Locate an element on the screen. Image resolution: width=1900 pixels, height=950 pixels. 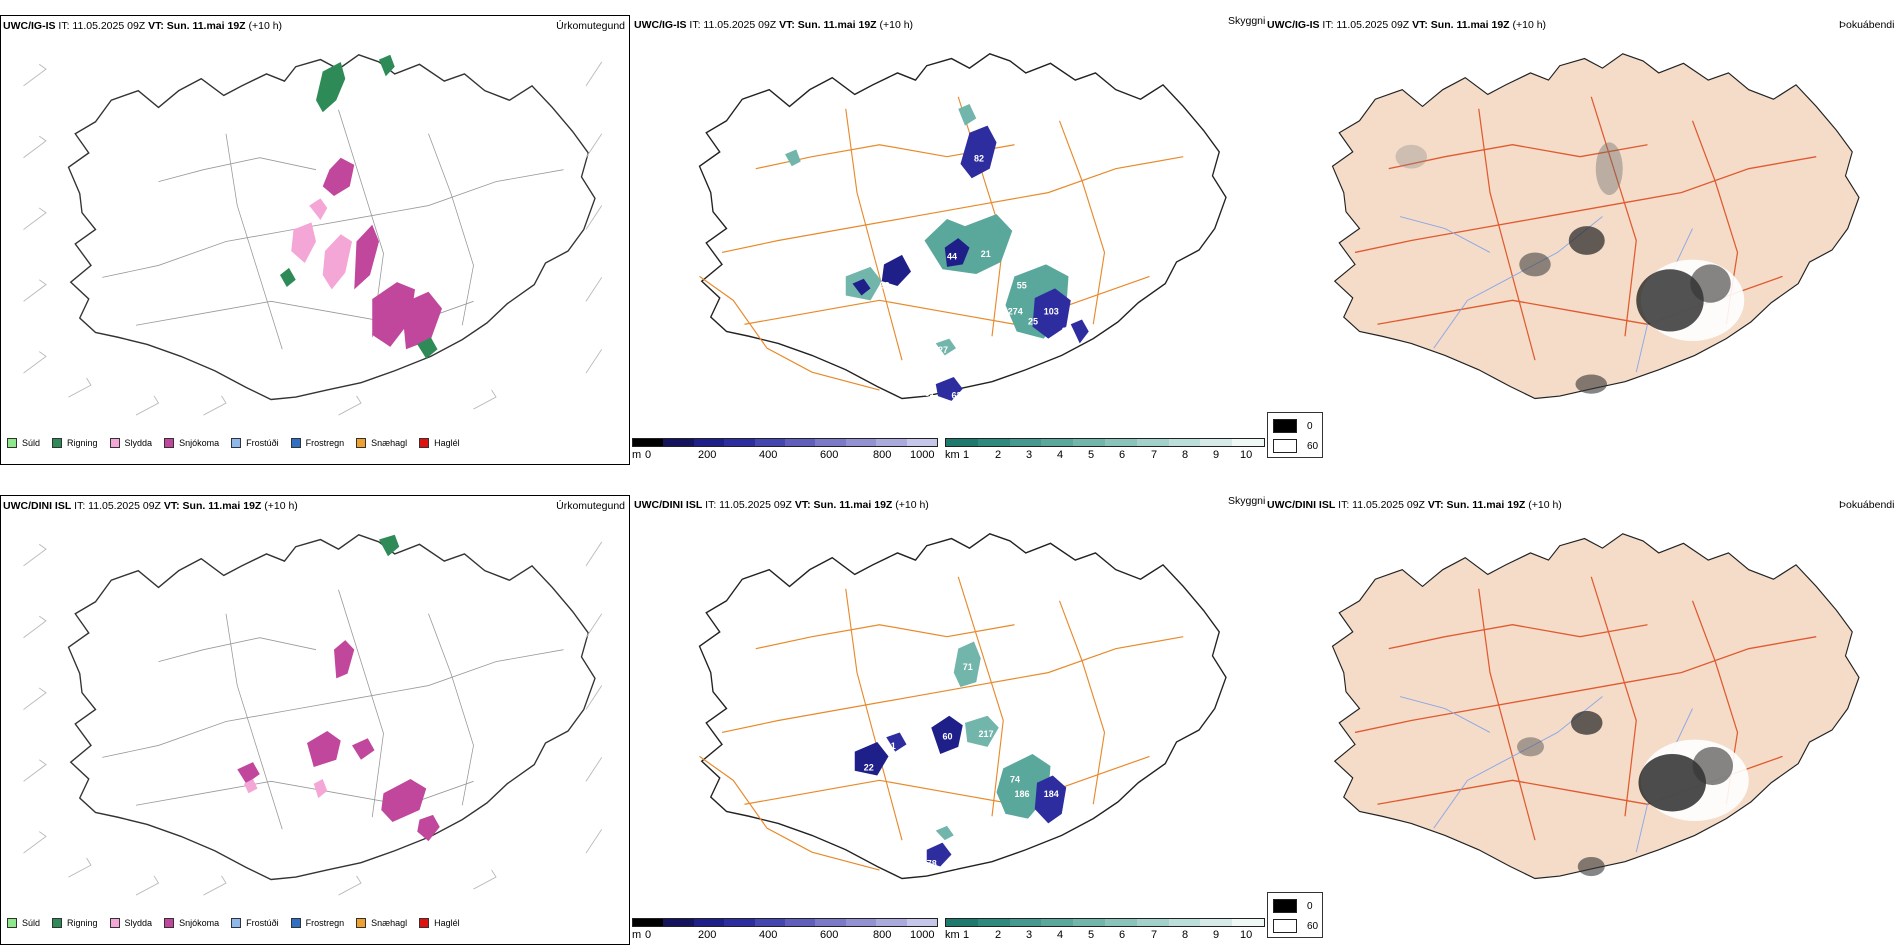
vis-value: 61 is located at coordinates (930, 393).